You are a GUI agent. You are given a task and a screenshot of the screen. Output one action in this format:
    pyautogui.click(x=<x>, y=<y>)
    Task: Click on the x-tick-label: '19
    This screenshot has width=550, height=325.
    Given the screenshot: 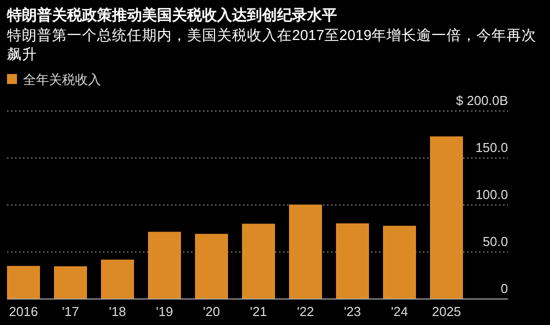 What is the action you would take?
    pyautogui.click(x=164, y=311)
    